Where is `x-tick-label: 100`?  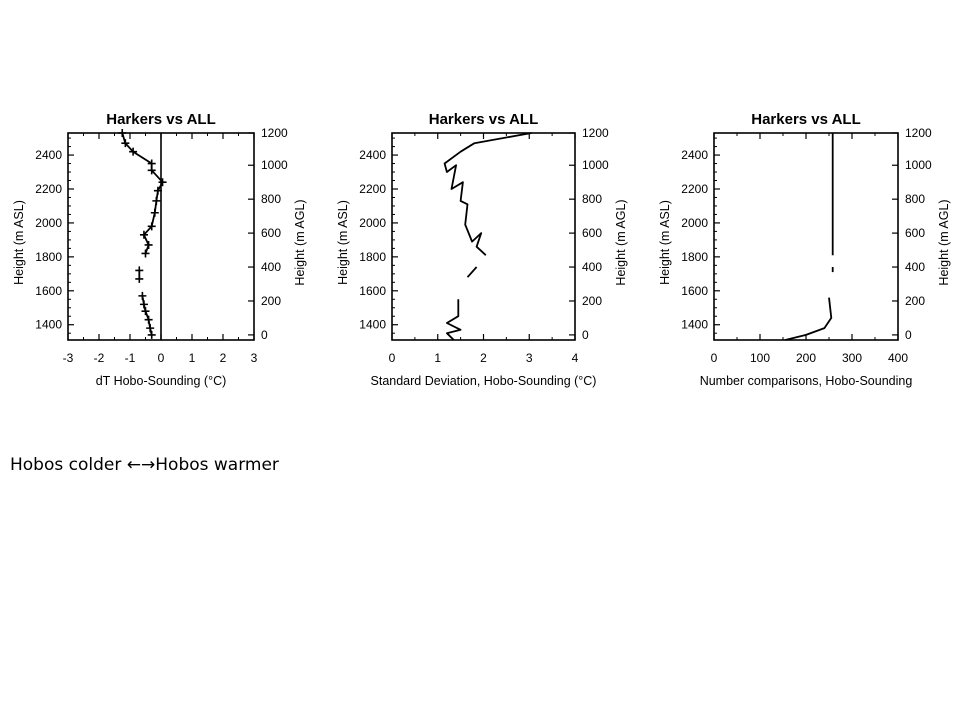 x-tick-label: 100 is located at coordinates (760, 358).